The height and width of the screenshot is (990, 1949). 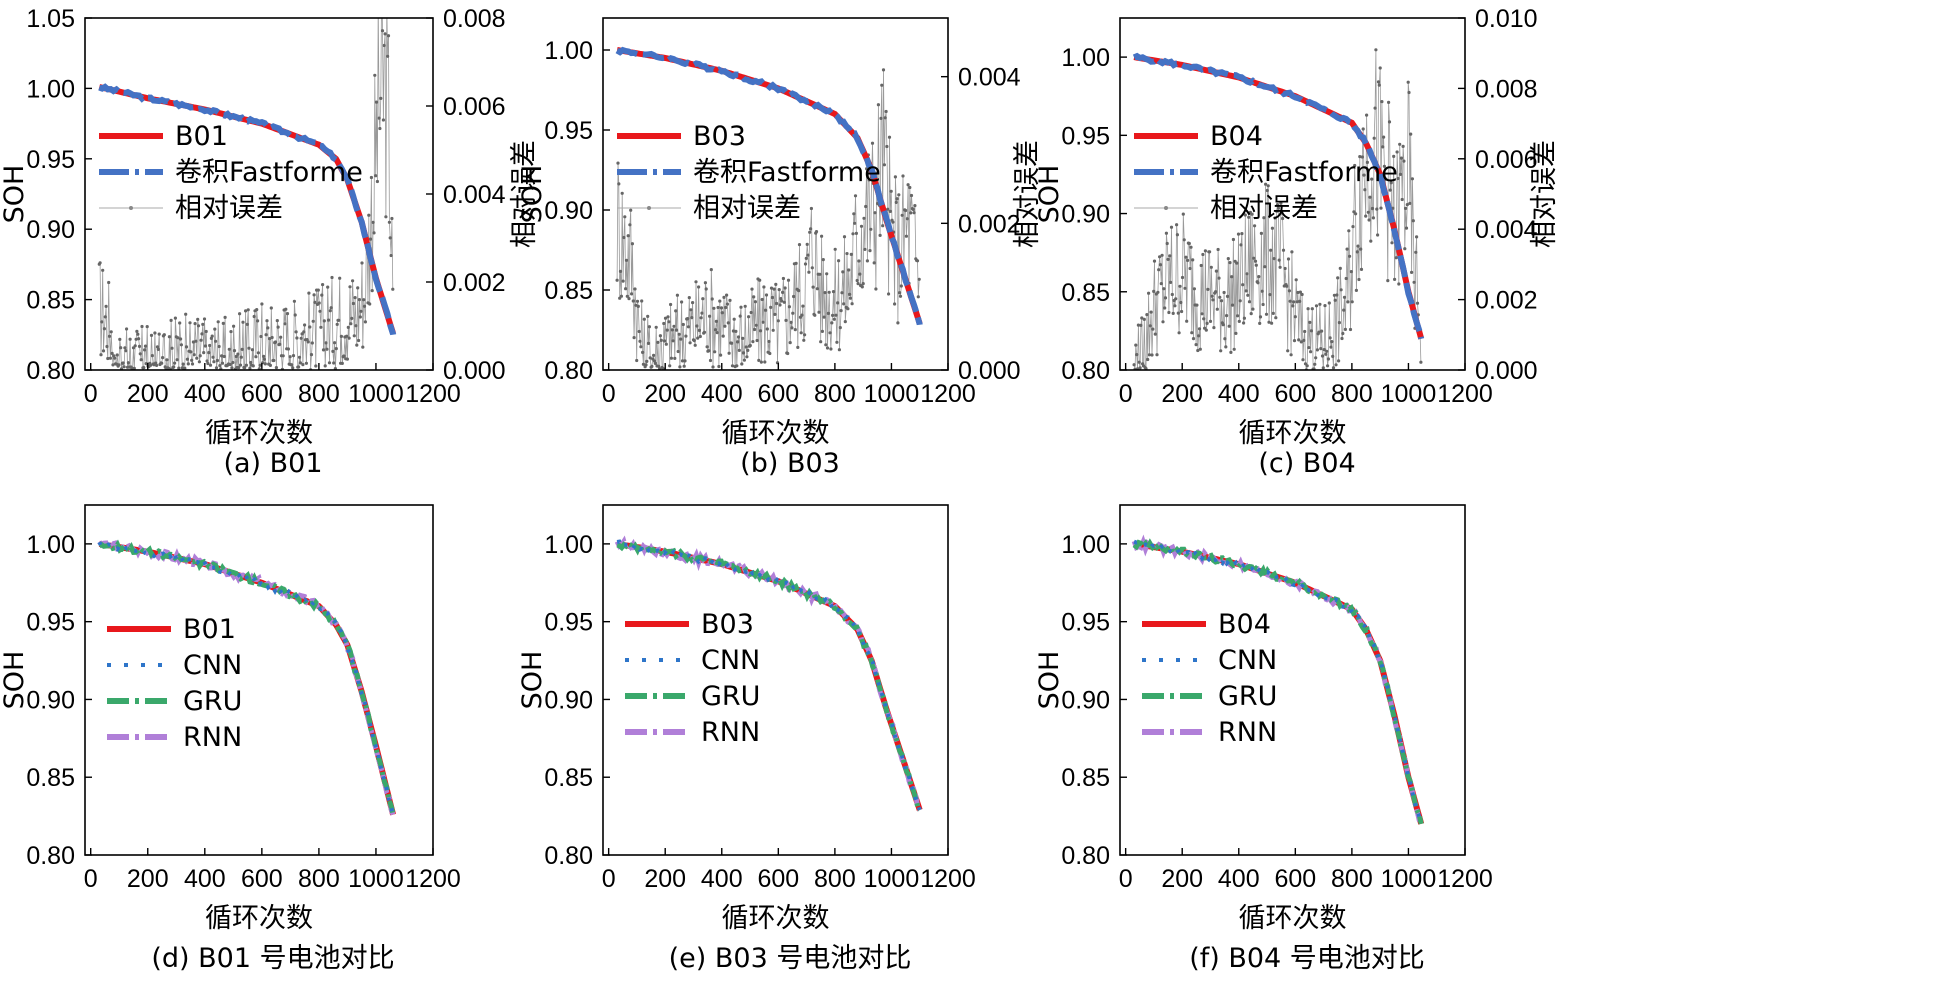 What do you see at coordinates (205, 394) in the screenshot?
I see `x-tick-label: 400` at bounding box center [205, 394].